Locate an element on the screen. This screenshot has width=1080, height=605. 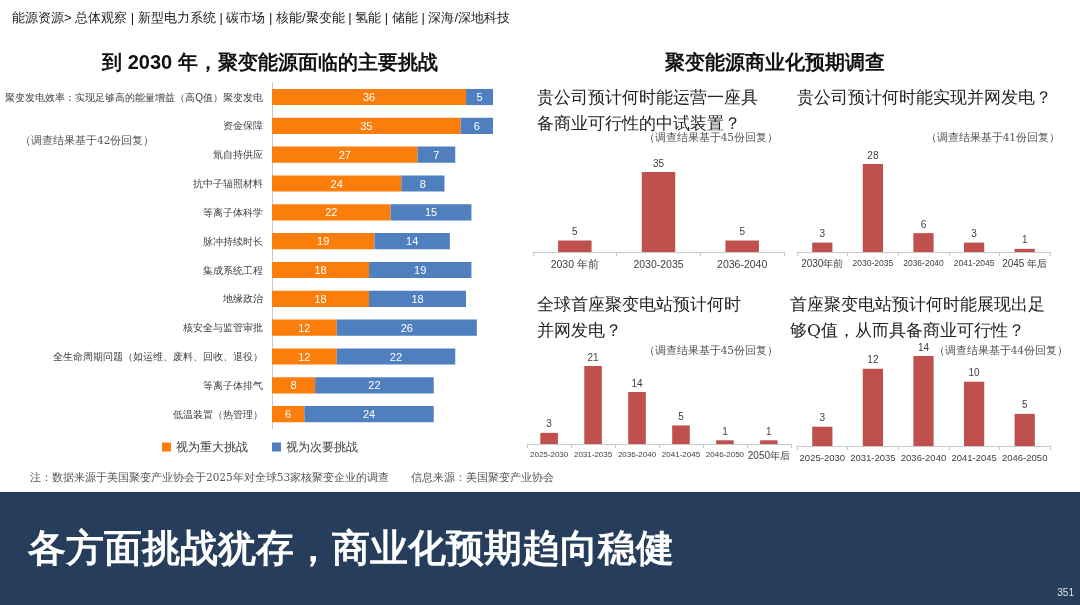
y-tick-label: 低温装置（热管理） is located at coordinates (218, 414).